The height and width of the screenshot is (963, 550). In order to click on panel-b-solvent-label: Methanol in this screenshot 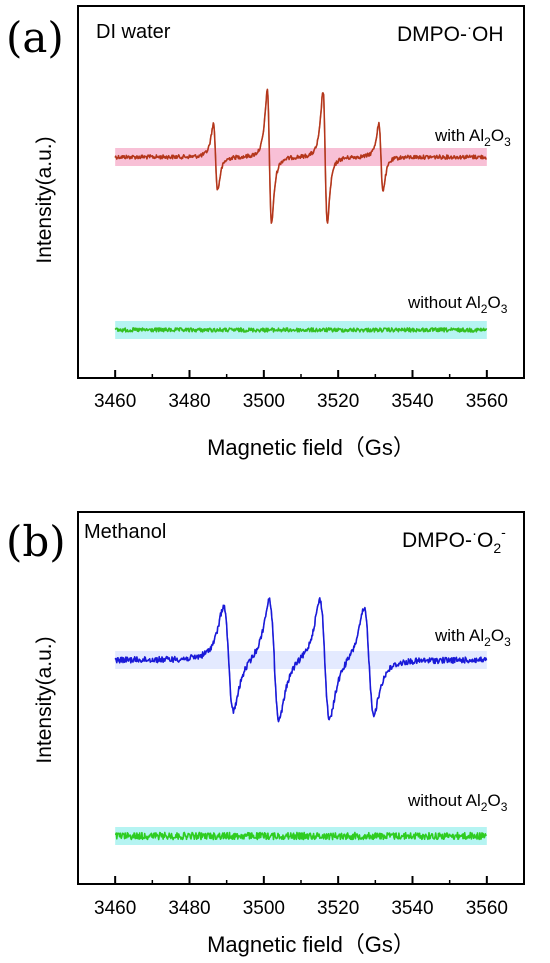, I will do `click(125, 532)`.